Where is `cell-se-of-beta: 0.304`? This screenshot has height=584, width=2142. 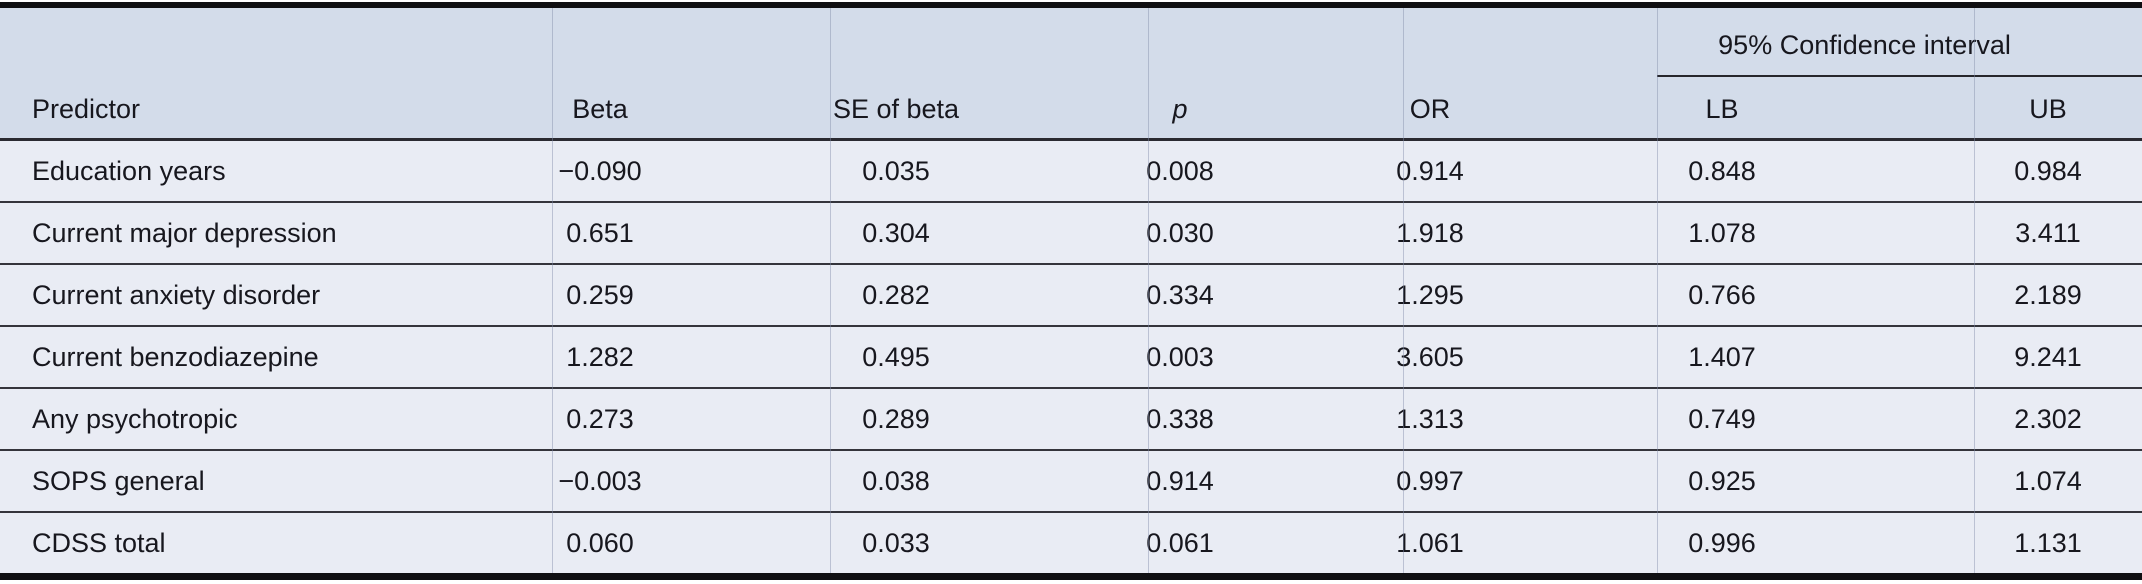 cell-se-of-beta: 0.304 is located at coordinates (896, 232).